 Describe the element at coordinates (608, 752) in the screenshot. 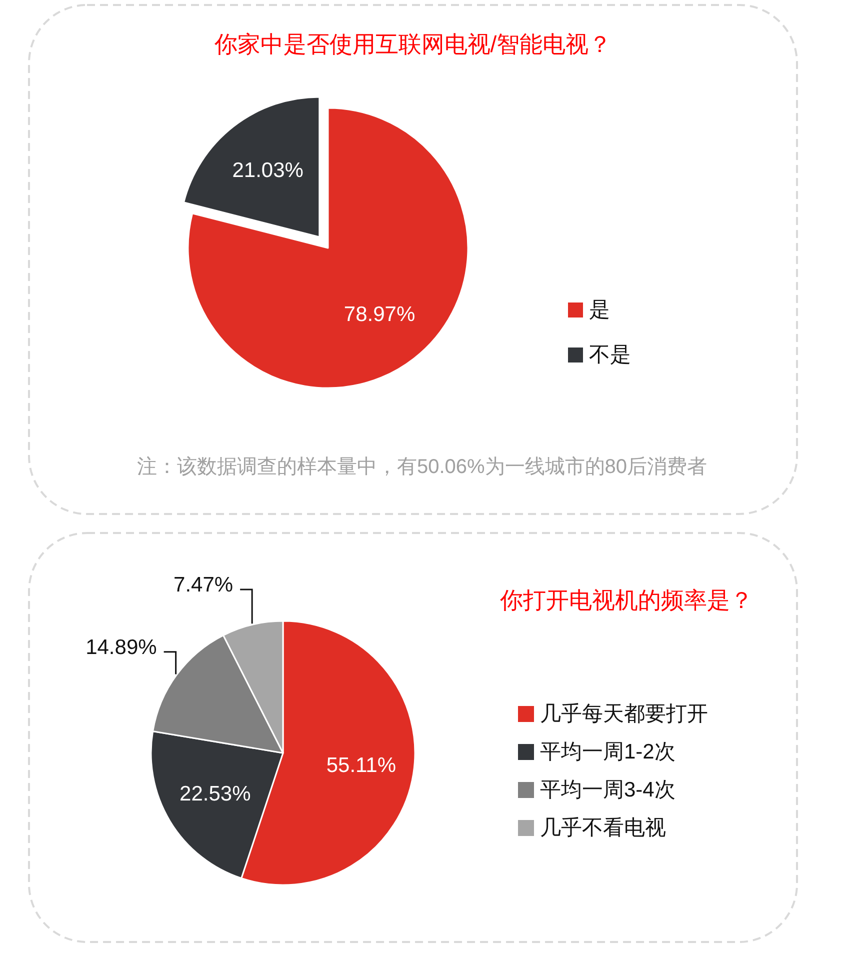

I see `legend-label: 平均一周1-2次` at that location.